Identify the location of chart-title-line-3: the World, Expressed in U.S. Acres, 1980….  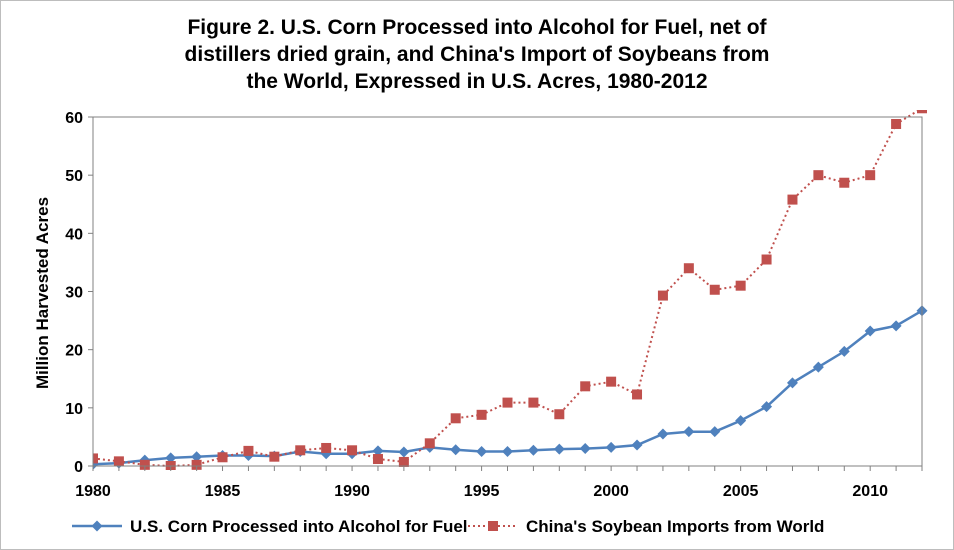
(477, 81).